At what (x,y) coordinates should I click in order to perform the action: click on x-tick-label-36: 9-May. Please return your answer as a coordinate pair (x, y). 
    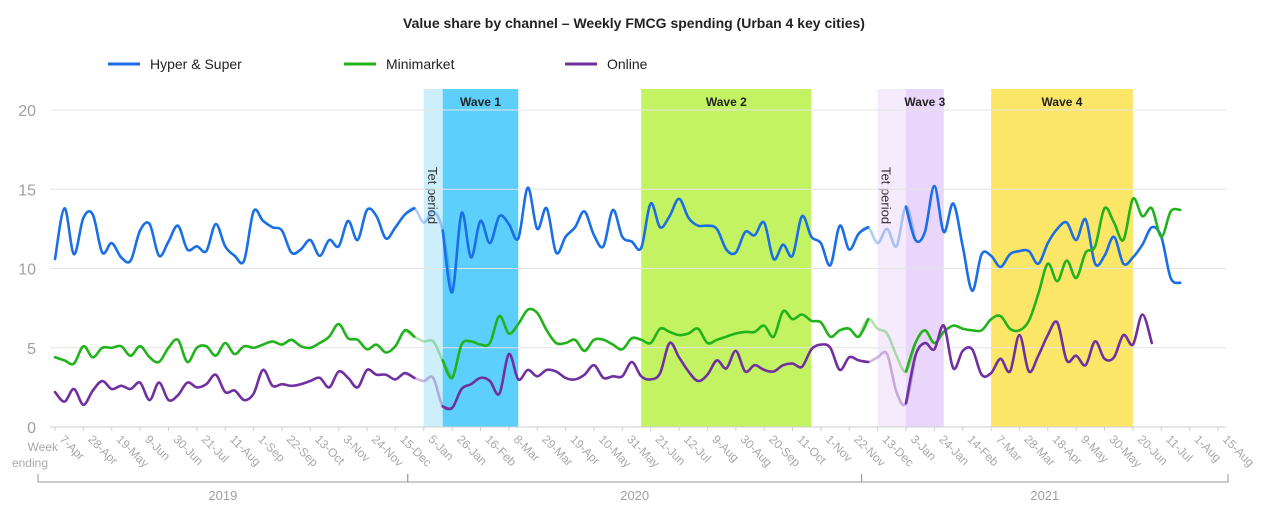
    Looking at the image, I should click on (1094, 448).